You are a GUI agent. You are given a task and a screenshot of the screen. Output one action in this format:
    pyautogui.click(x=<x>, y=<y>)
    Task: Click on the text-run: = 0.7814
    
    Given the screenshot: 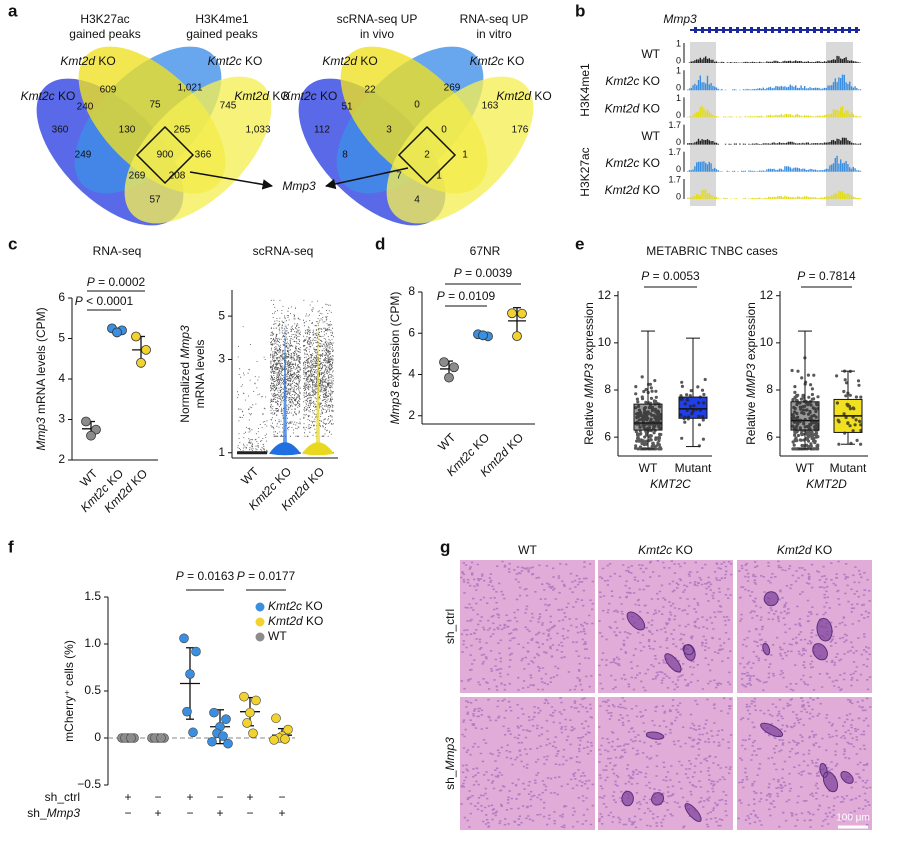 What is the action you would take?
    pyautogui.click(x=830, y=276)
    